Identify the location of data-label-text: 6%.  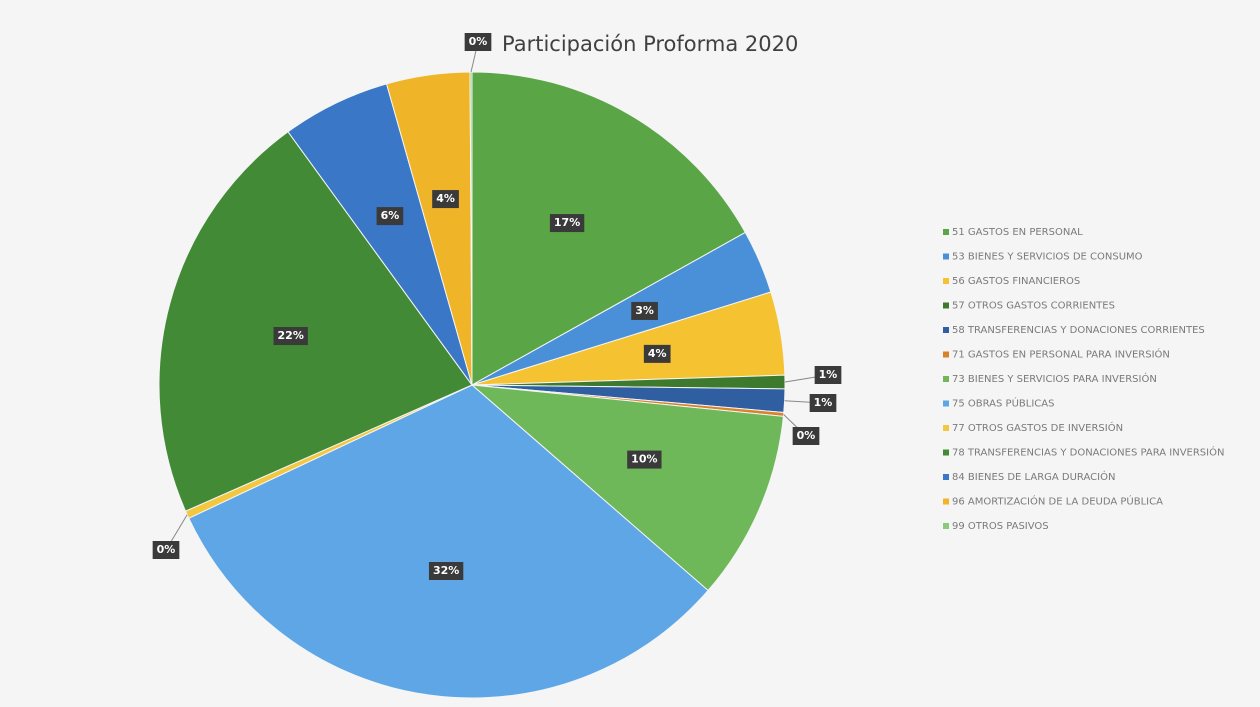
(390, 215).